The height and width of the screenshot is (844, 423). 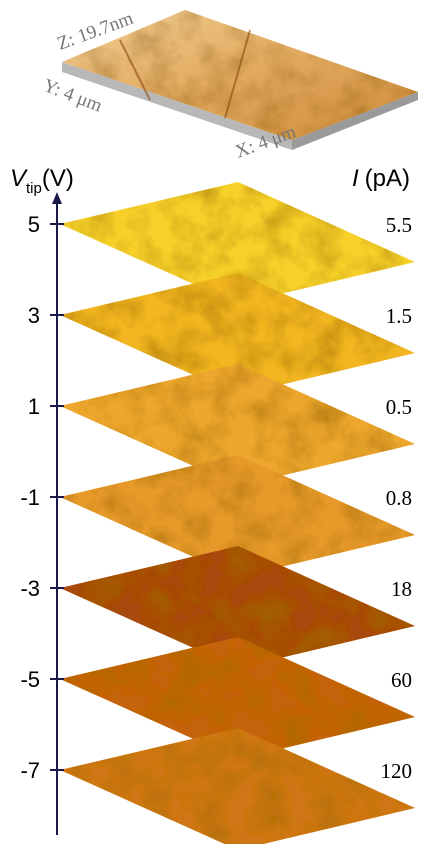 What do you see at coordinates (387, 178) in the screenshot?
I see `current-unit: (pA)` at bounding box center [387, 178].